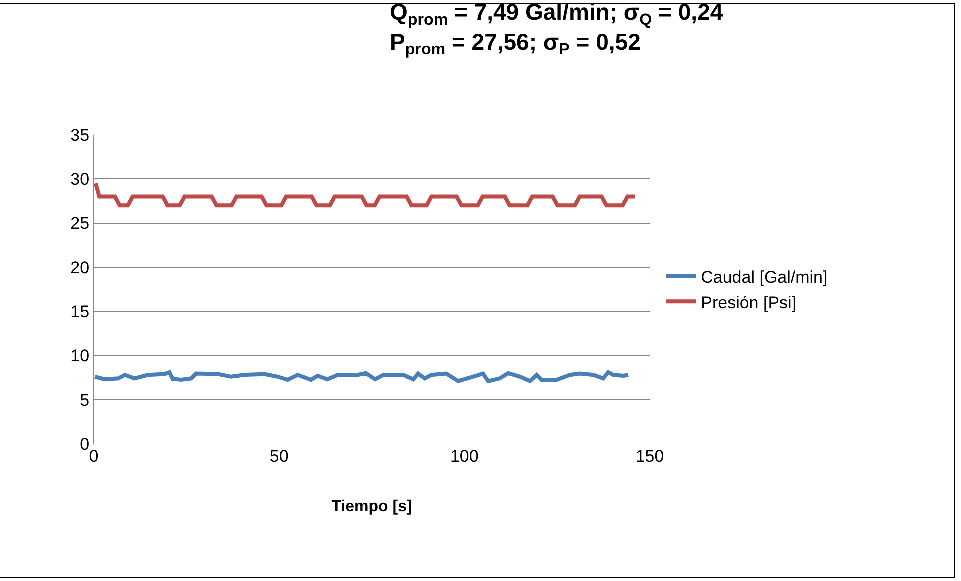  What do you see at coordinates (80, 135) in the screenshot?
I see `y-tick-label: 35` at bounding box center [80, 135].